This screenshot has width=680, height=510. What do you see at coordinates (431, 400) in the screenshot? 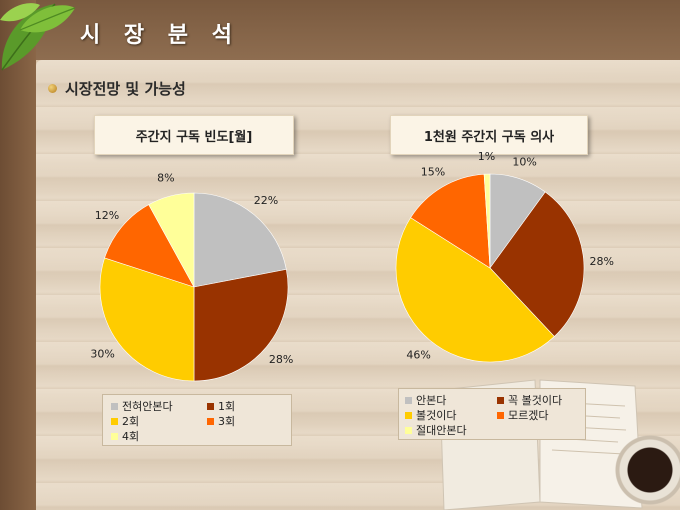
I see `chart2-legend-label: 안본다` at bounding box center [431, 400].